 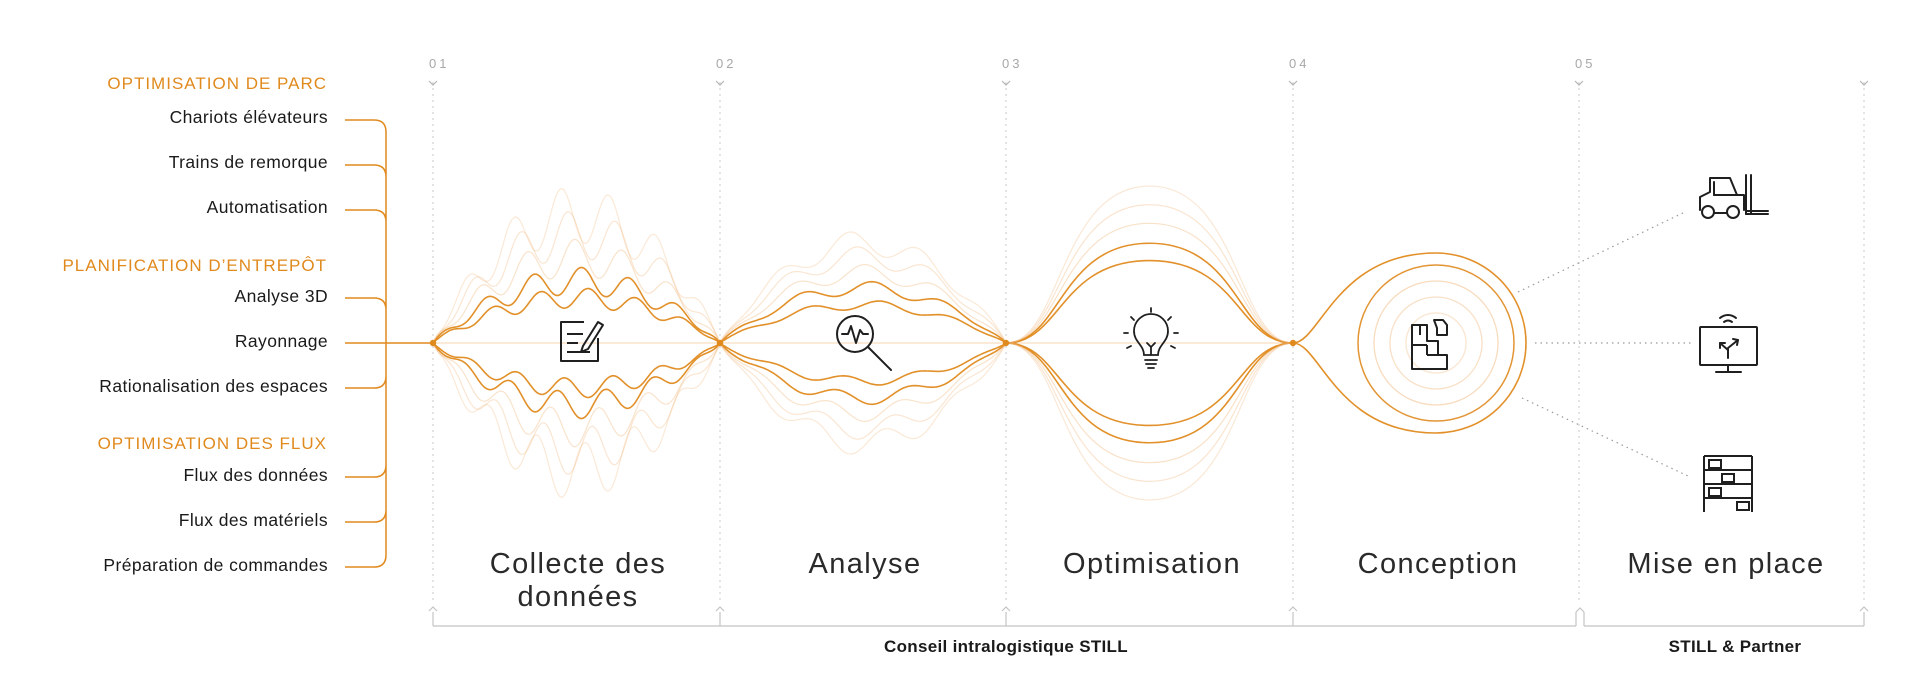 What do you see at coordinates (1585, 63) in the screenshot?
I see `step-number-05: 05` at bounding box center [1585, 63].